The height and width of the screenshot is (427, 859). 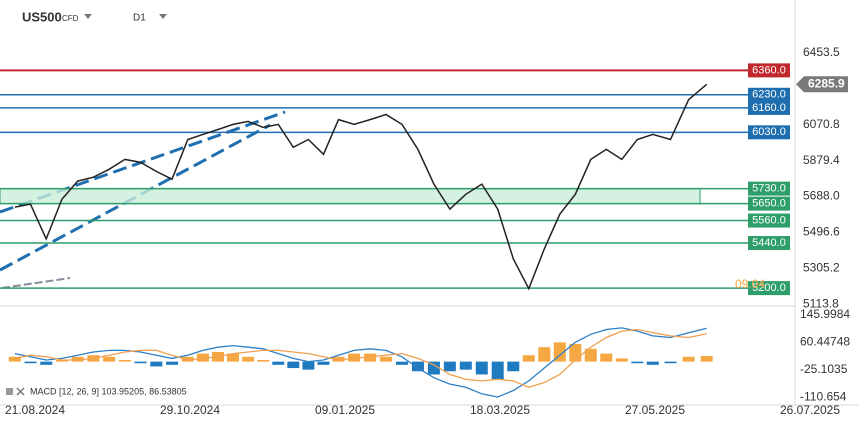 What do you see at coordinates (821, 124) in the screenshot?
I see `y-tick-label: 6070.8` at bounding box center [821, 124].